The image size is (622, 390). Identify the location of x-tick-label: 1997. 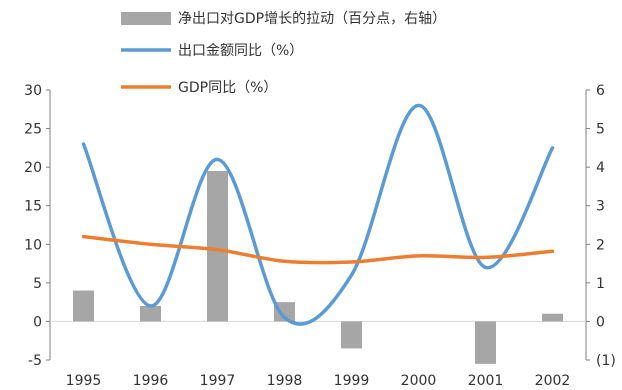
(218, 381).